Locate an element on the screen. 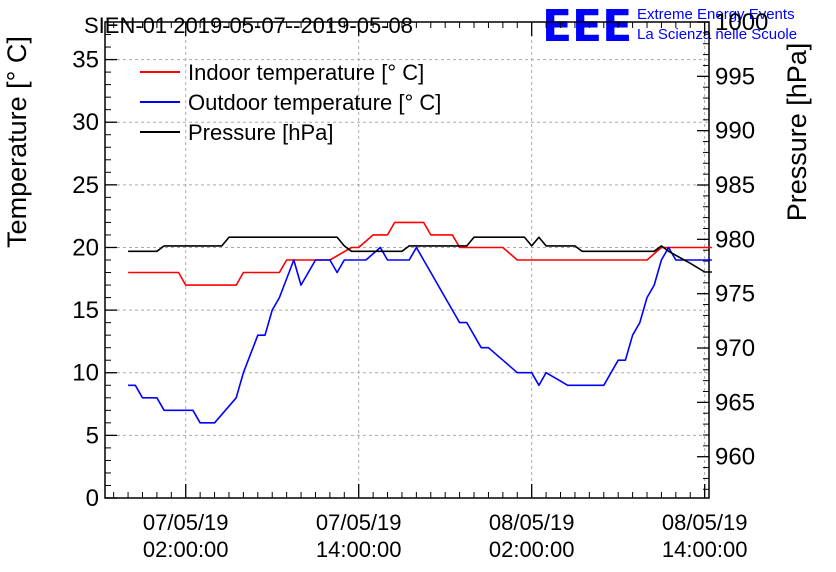  right-tick-label: 965 is located at coordinates (735, 402).